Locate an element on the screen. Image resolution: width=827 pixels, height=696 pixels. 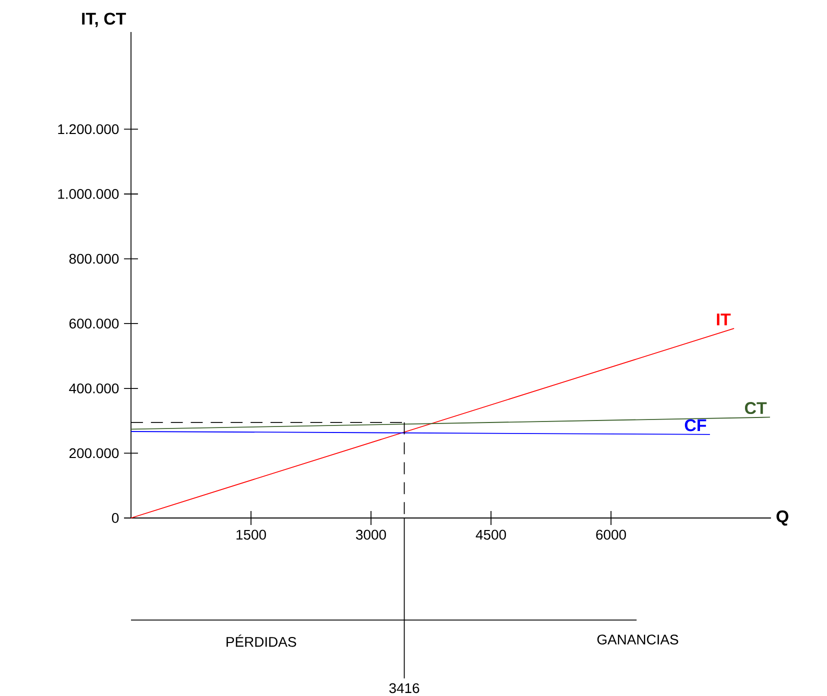
y-tick-label: 0 is located at coordinates (115, 518).